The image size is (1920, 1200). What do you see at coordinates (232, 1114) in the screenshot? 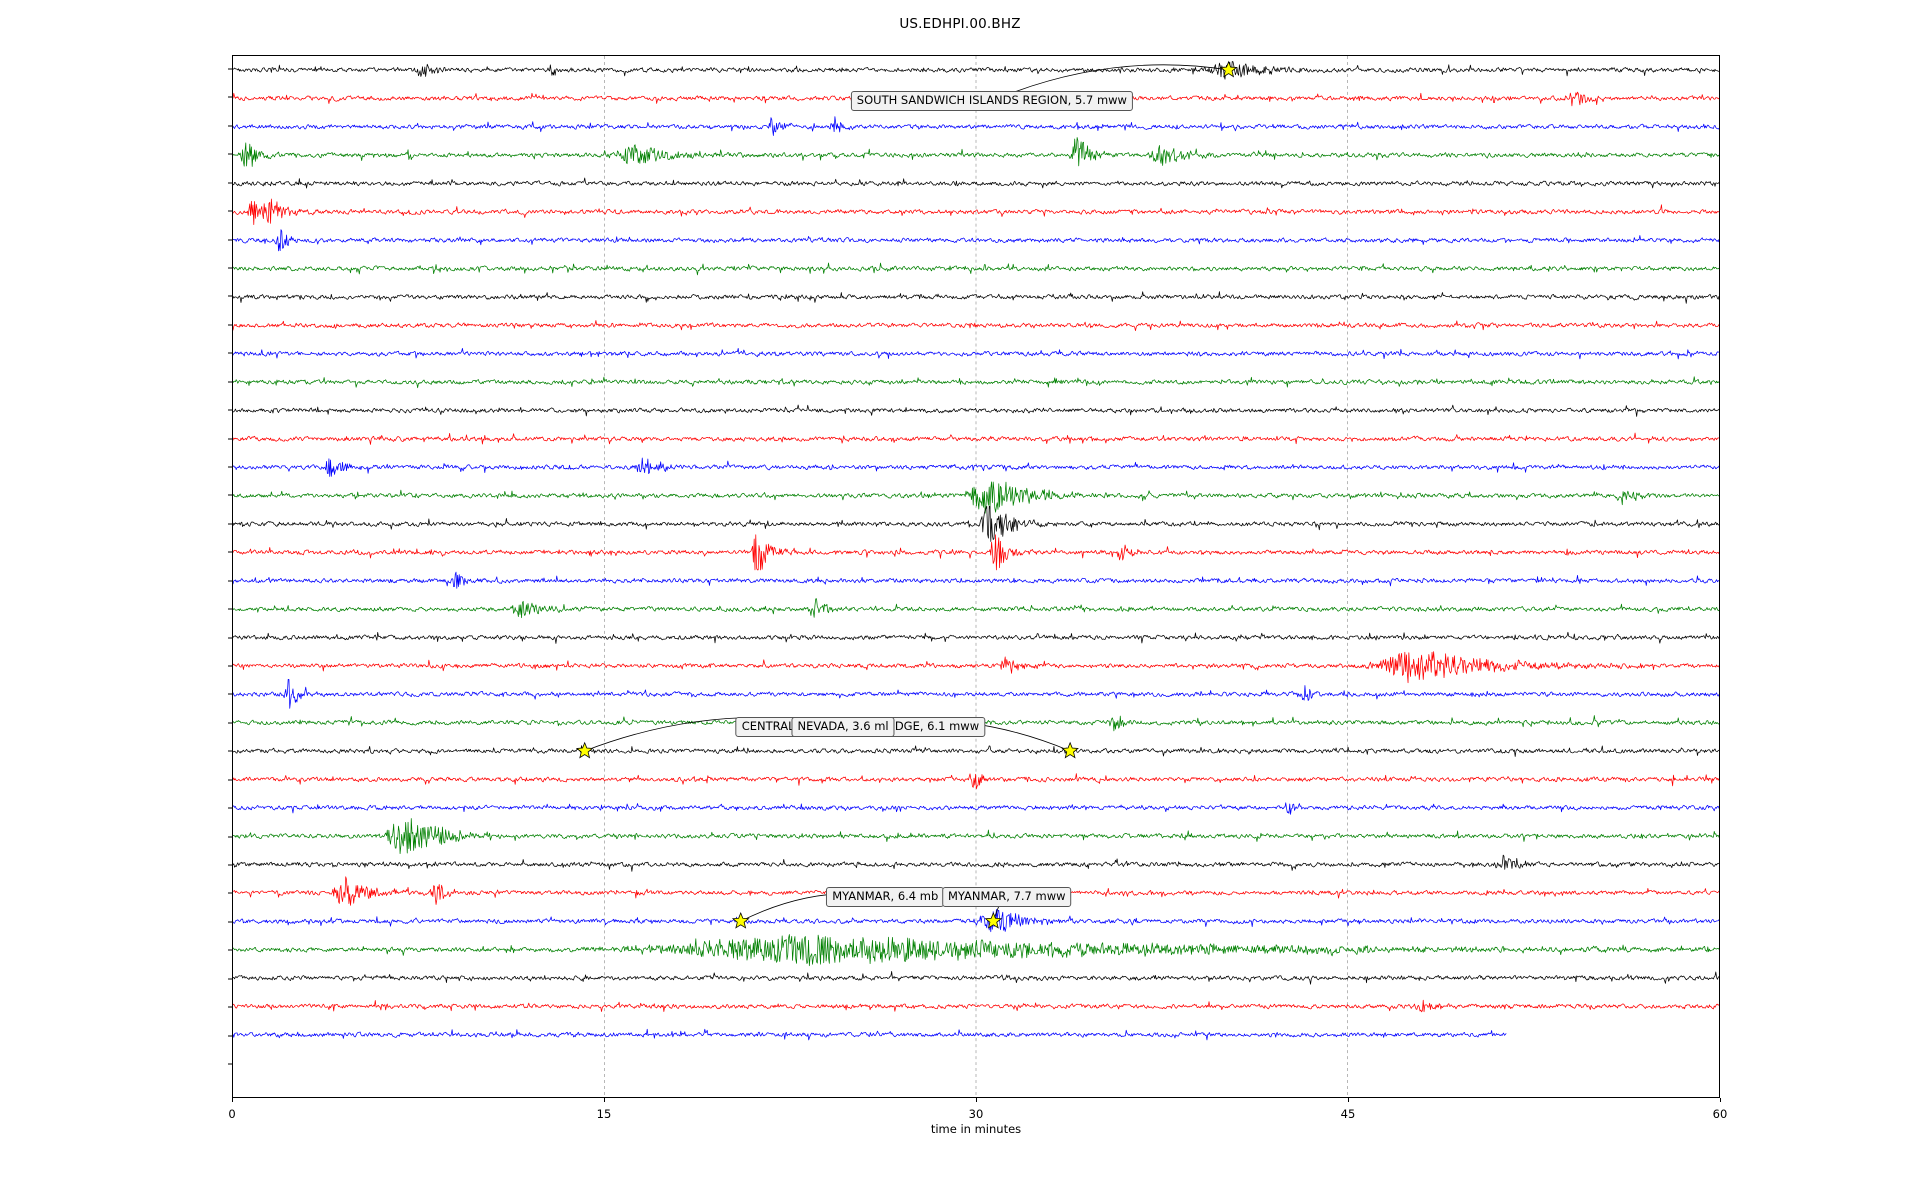
I see `x-tick-label-0: 0` at bounding box center [232, 1114].